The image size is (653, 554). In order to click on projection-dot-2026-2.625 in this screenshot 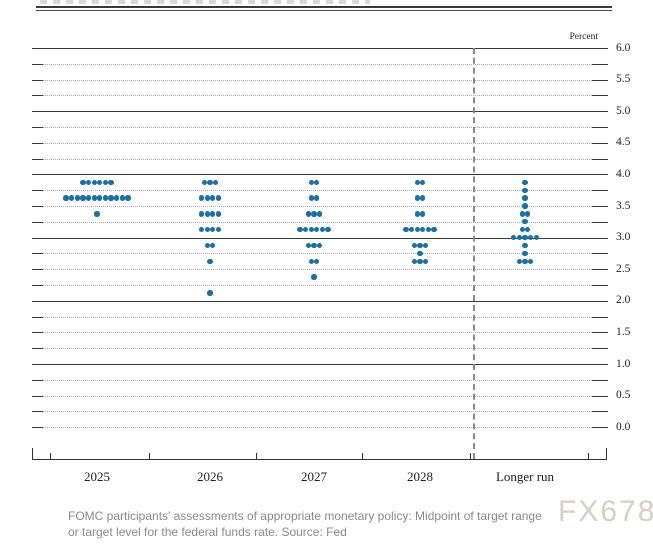, I will do `click(210, 261)`.